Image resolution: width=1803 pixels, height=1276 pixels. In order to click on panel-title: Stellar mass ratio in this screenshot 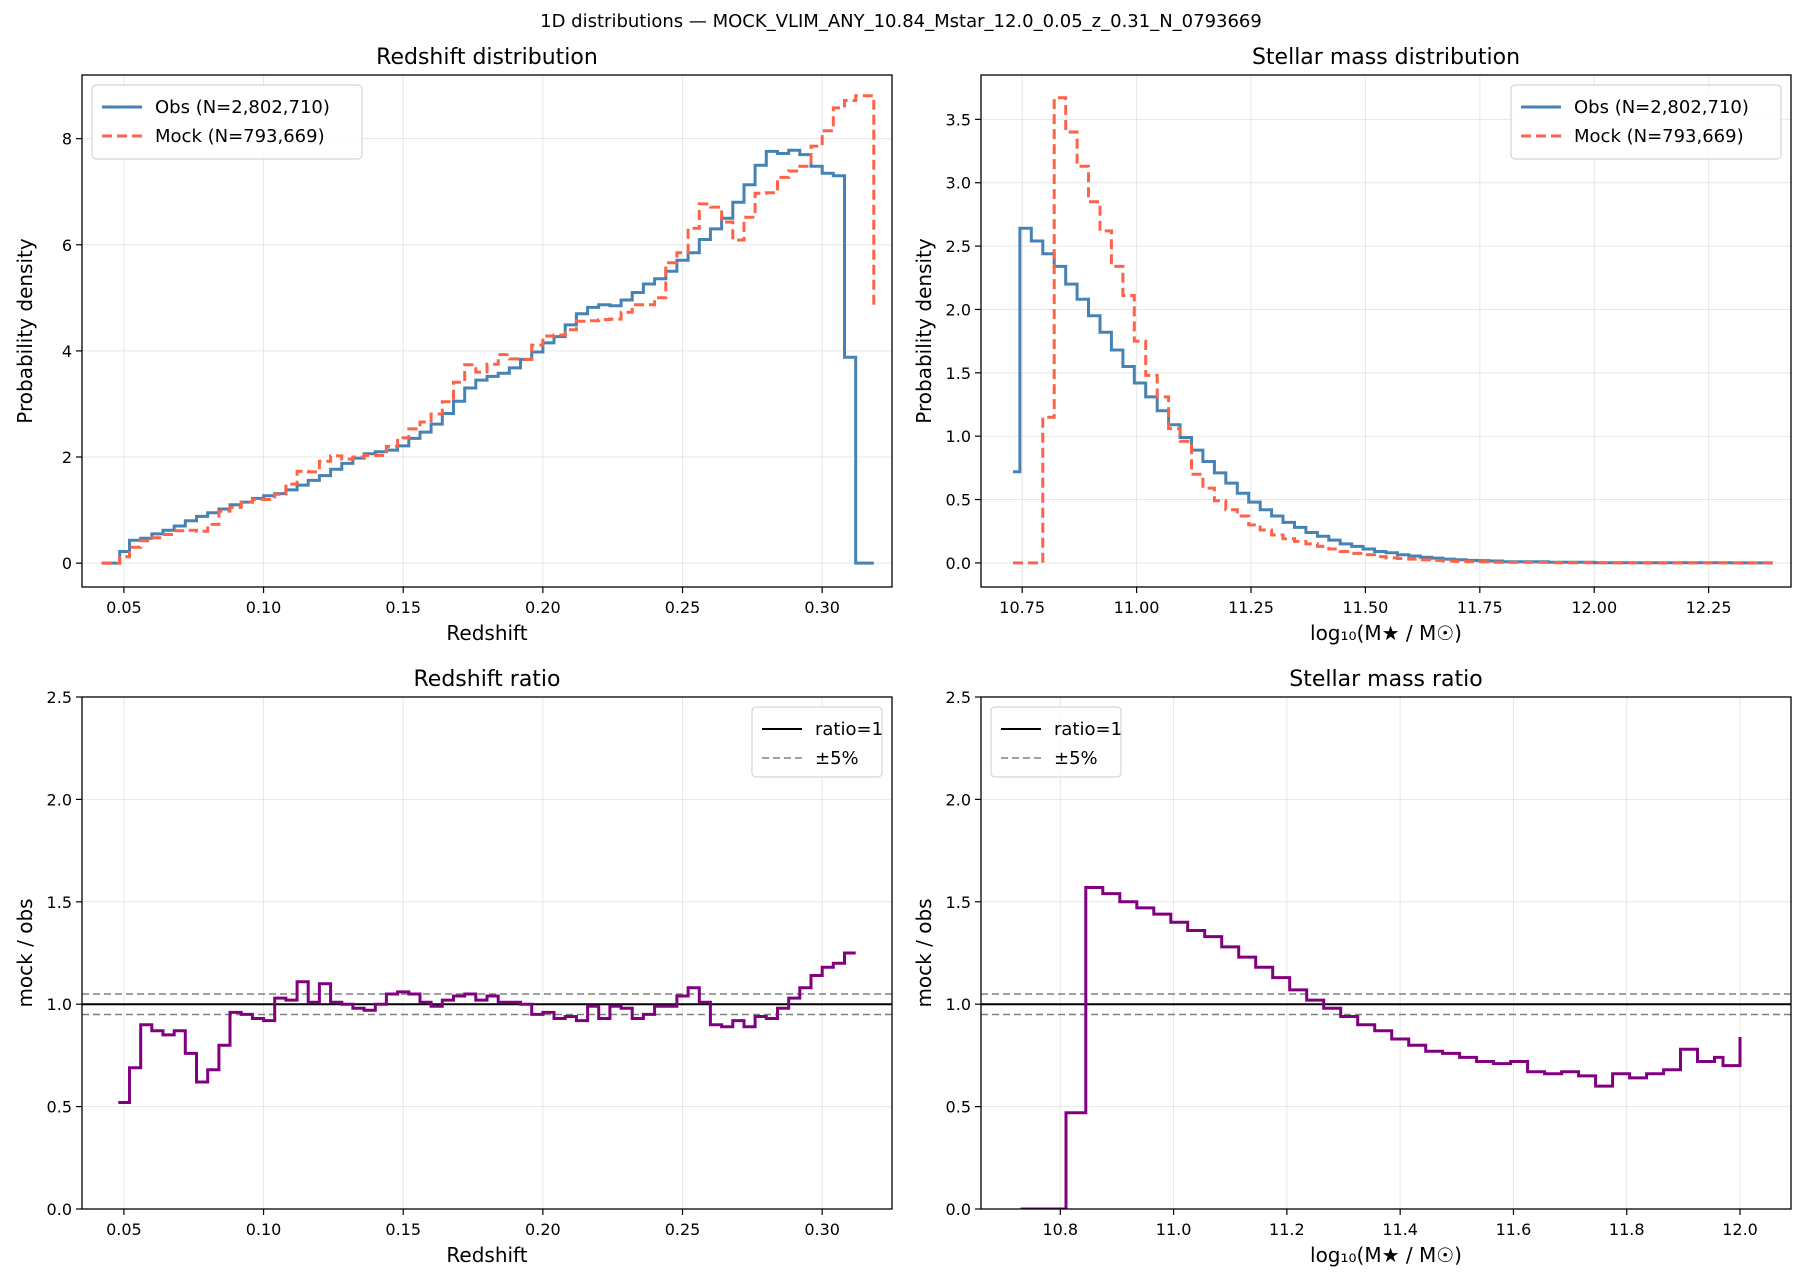, I will do `click(1385, 679)`.